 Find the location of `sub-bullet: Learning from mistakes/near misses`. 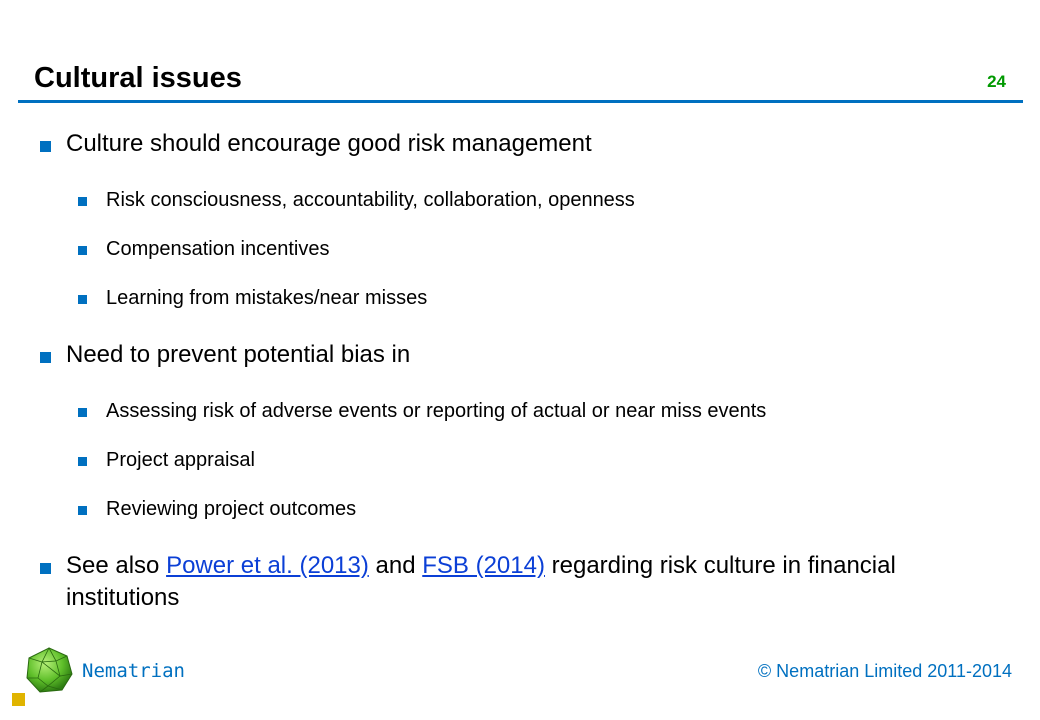

sub-bullet: Learning from mistakes/near misses is located at coordinates (528, 298).